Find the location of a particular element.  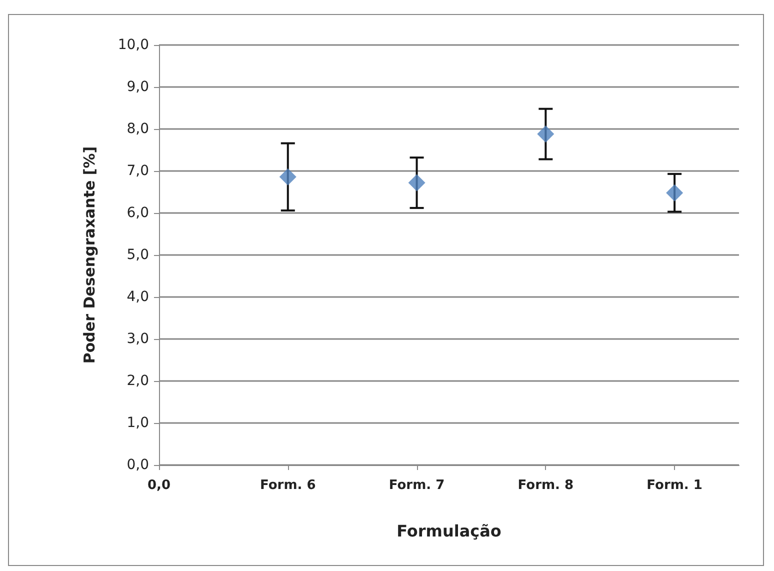

x-tick-label: Form. 7 is located at coordinates (416, 485).